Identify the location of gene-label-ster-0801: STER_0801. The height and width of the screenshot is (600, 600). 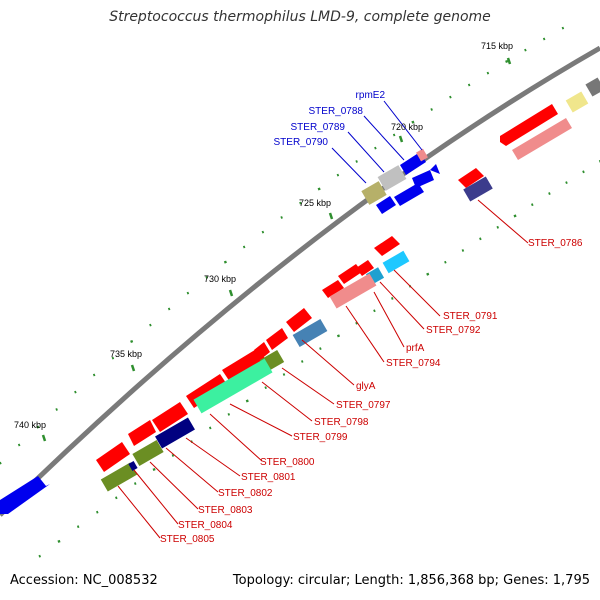
(268, 477).